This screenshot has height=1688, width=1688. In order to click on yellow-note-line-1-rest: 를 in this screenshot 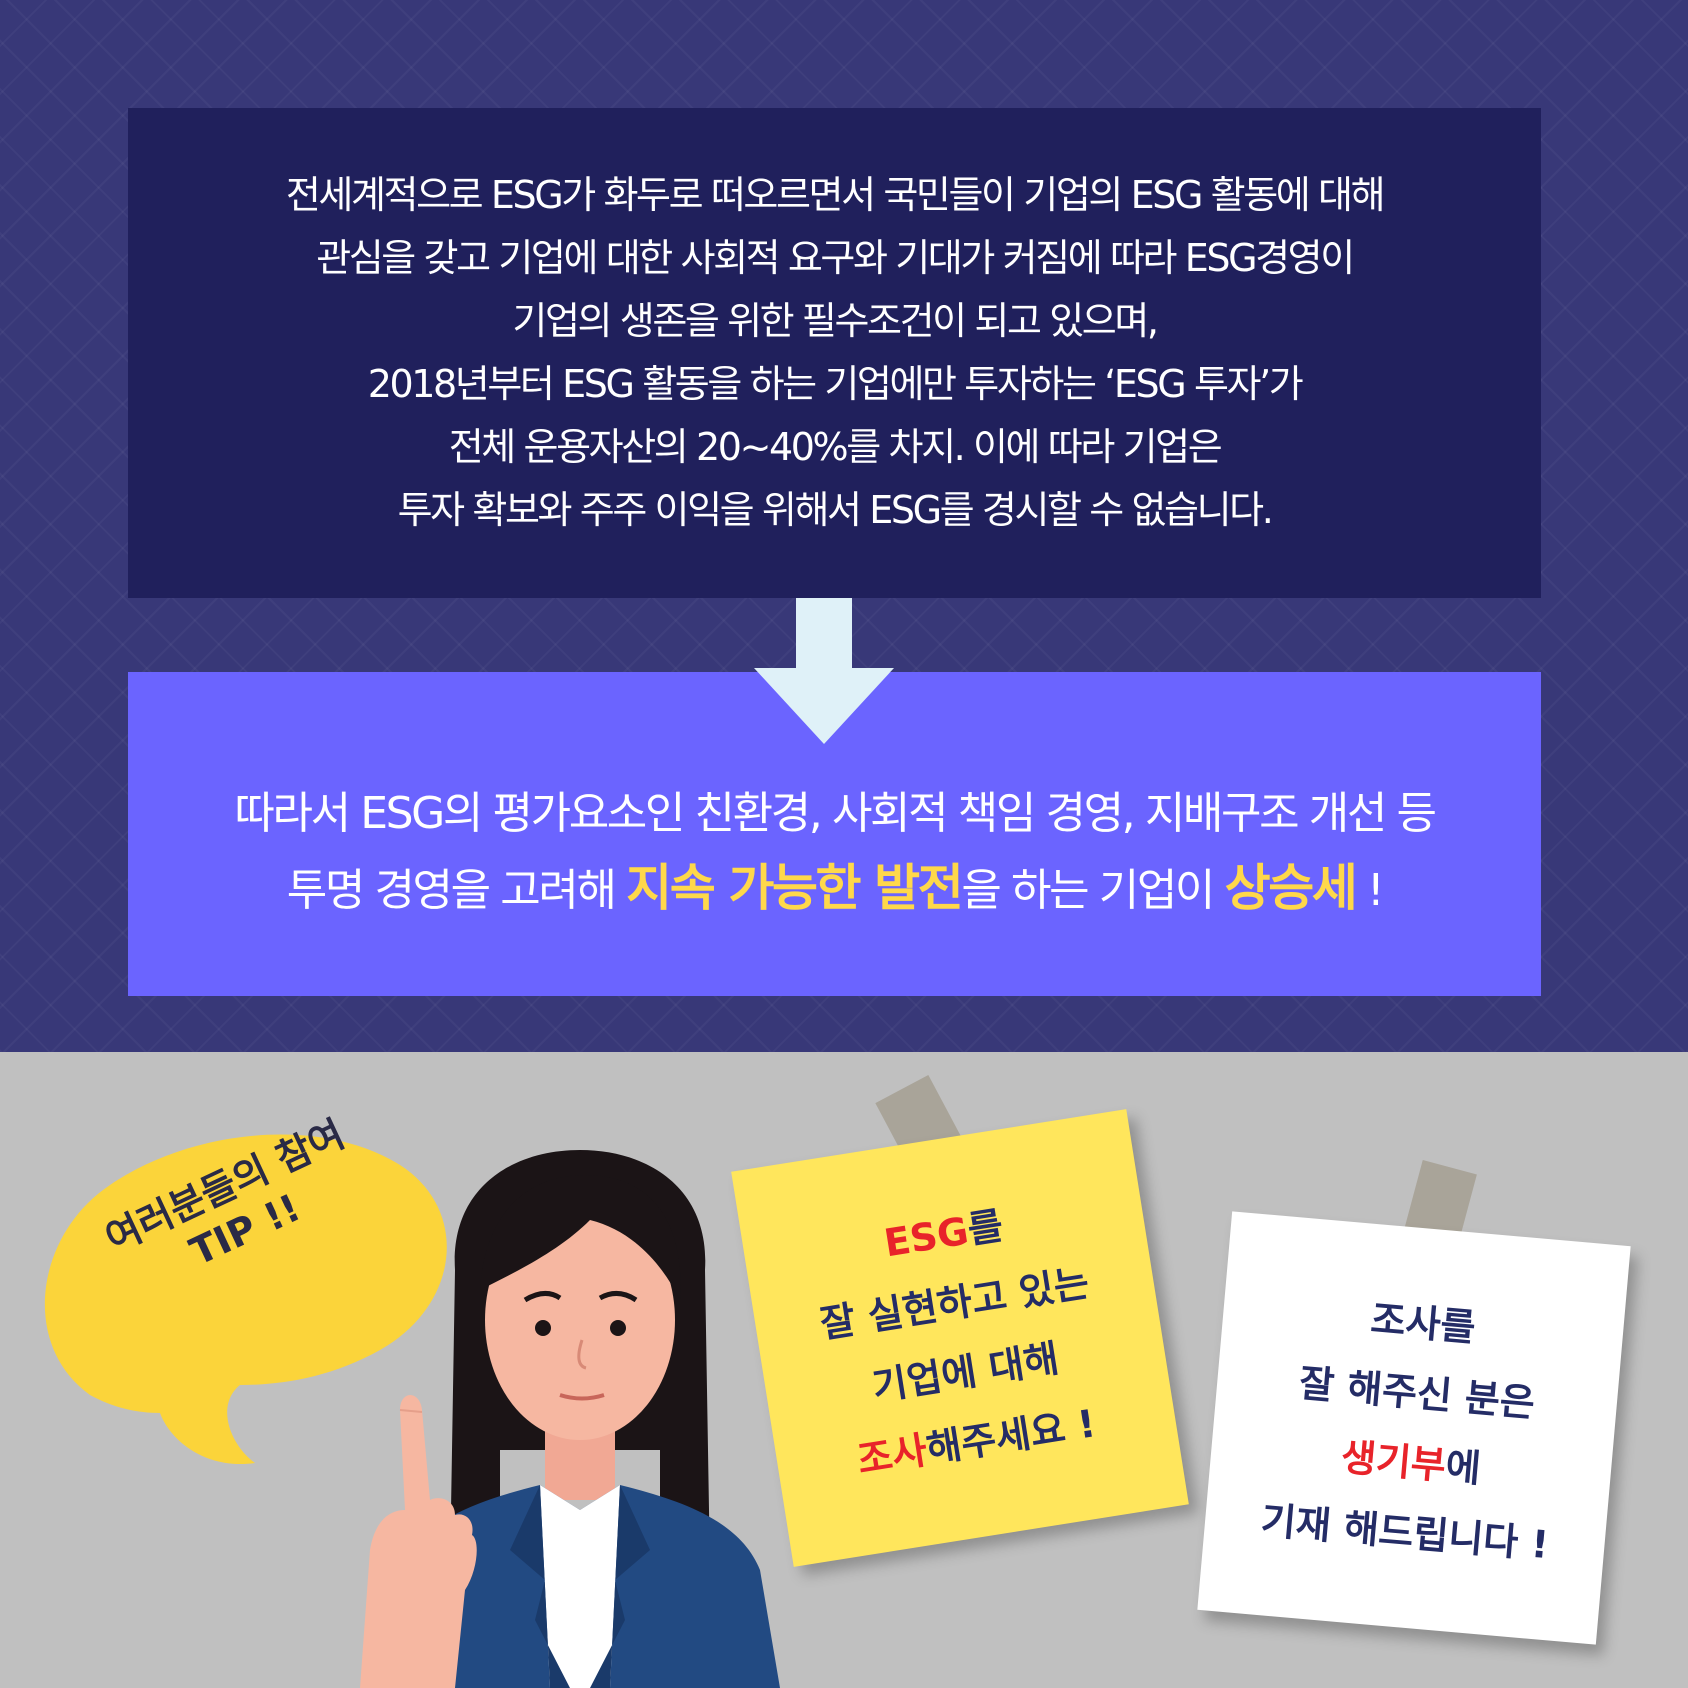, I will do `click(985, 1228)`.